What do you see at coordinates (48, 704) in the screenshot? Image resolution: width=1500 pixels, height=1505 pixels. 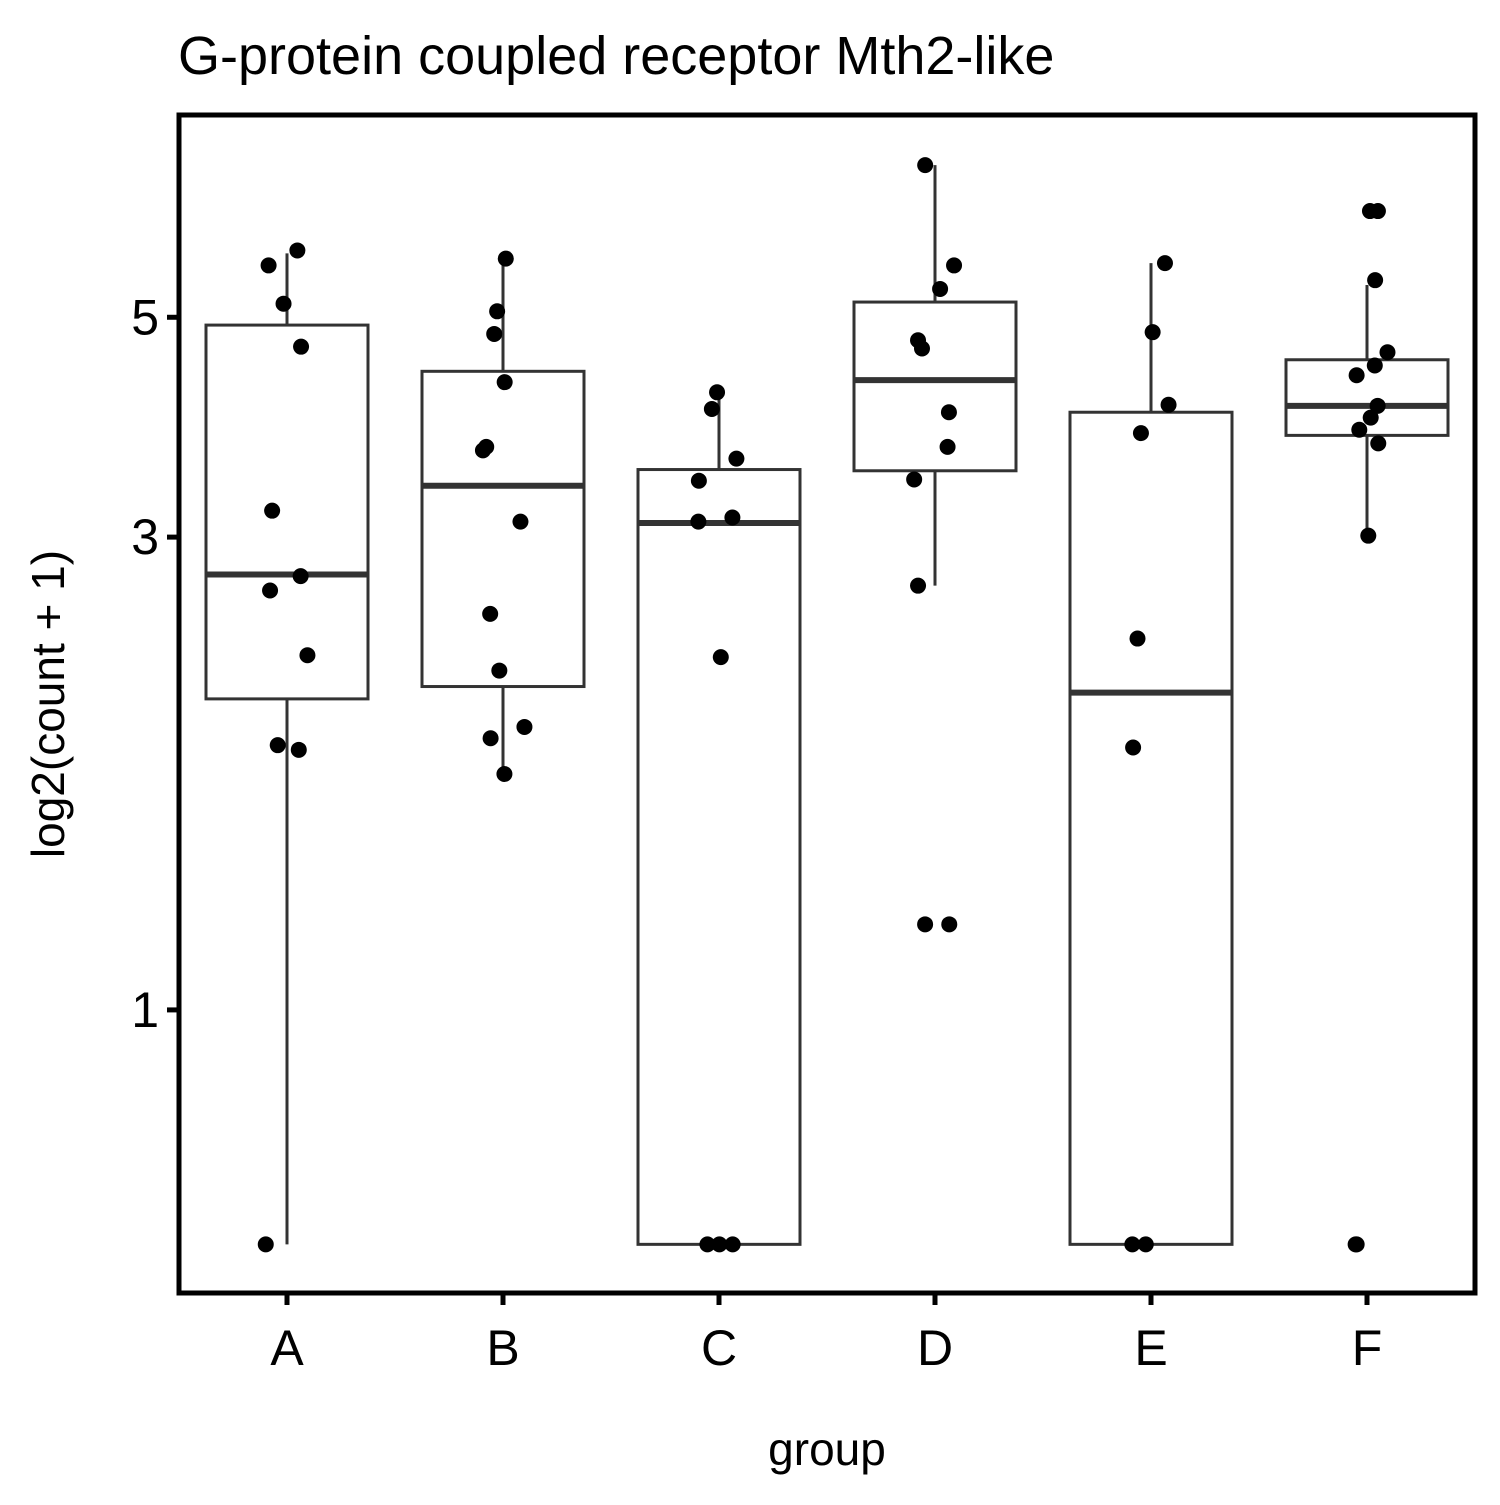 I see `y-axis-title: log2(count + 1)` at bounding box center [48, 704].